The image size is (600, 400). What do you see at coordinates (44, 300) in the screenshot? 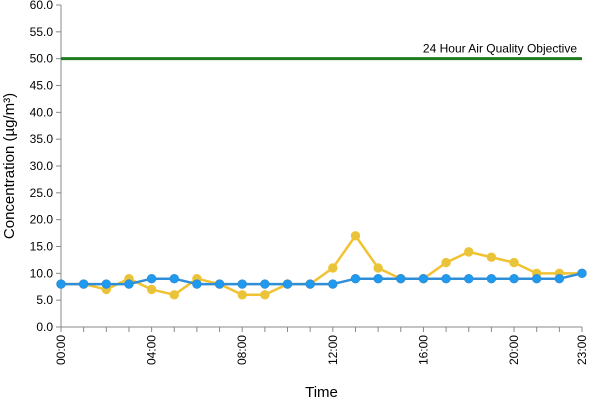
I see `y-tick-label: 5.0` at bounding box center [44, 300].